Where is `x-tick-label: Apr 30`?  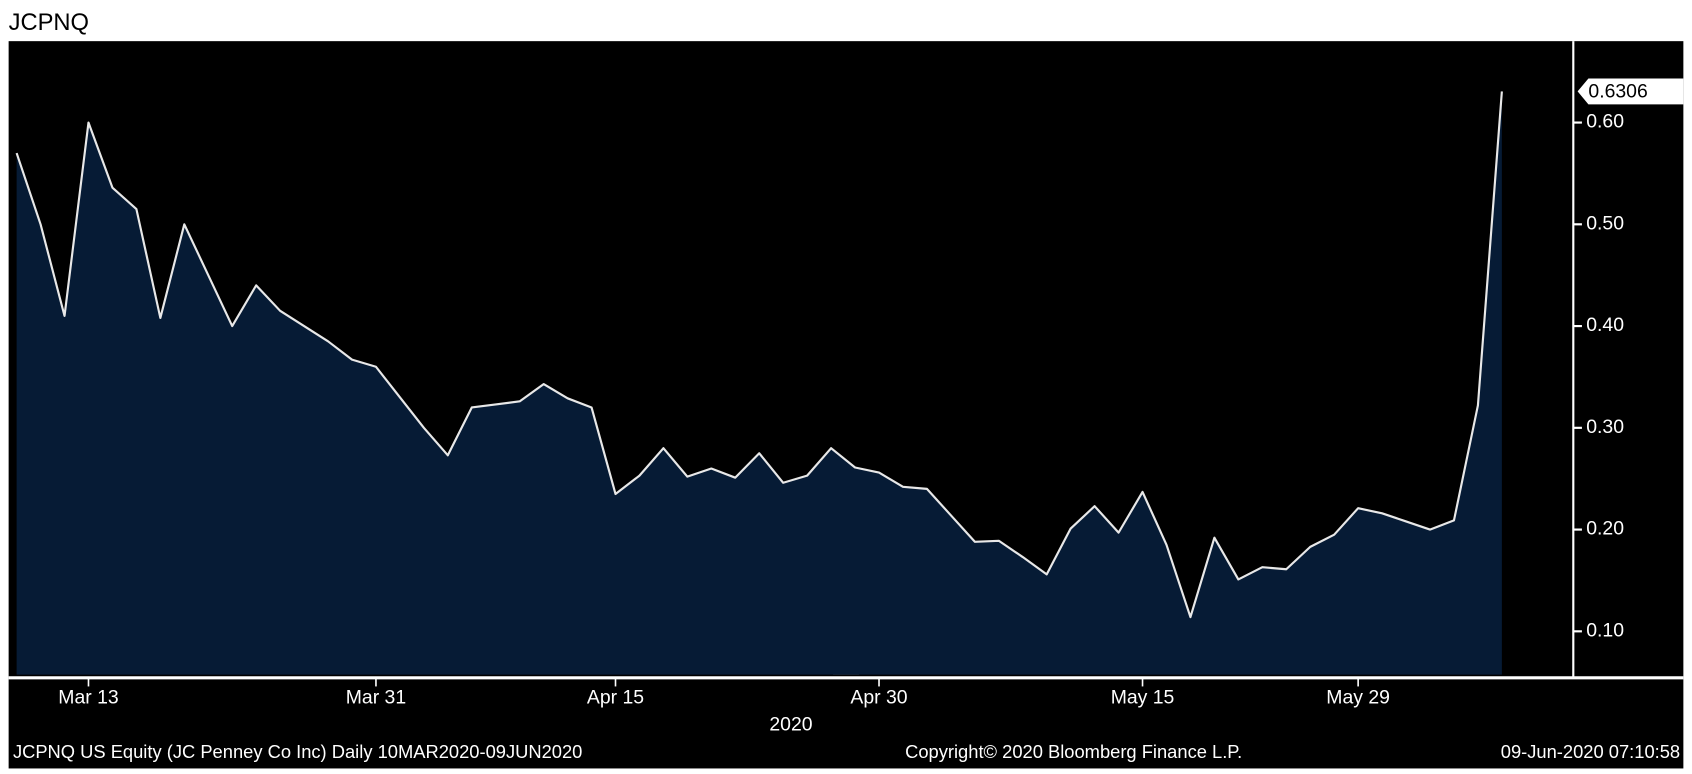
x-tick-label: Apr 30 is located at coordinates (878, 697).